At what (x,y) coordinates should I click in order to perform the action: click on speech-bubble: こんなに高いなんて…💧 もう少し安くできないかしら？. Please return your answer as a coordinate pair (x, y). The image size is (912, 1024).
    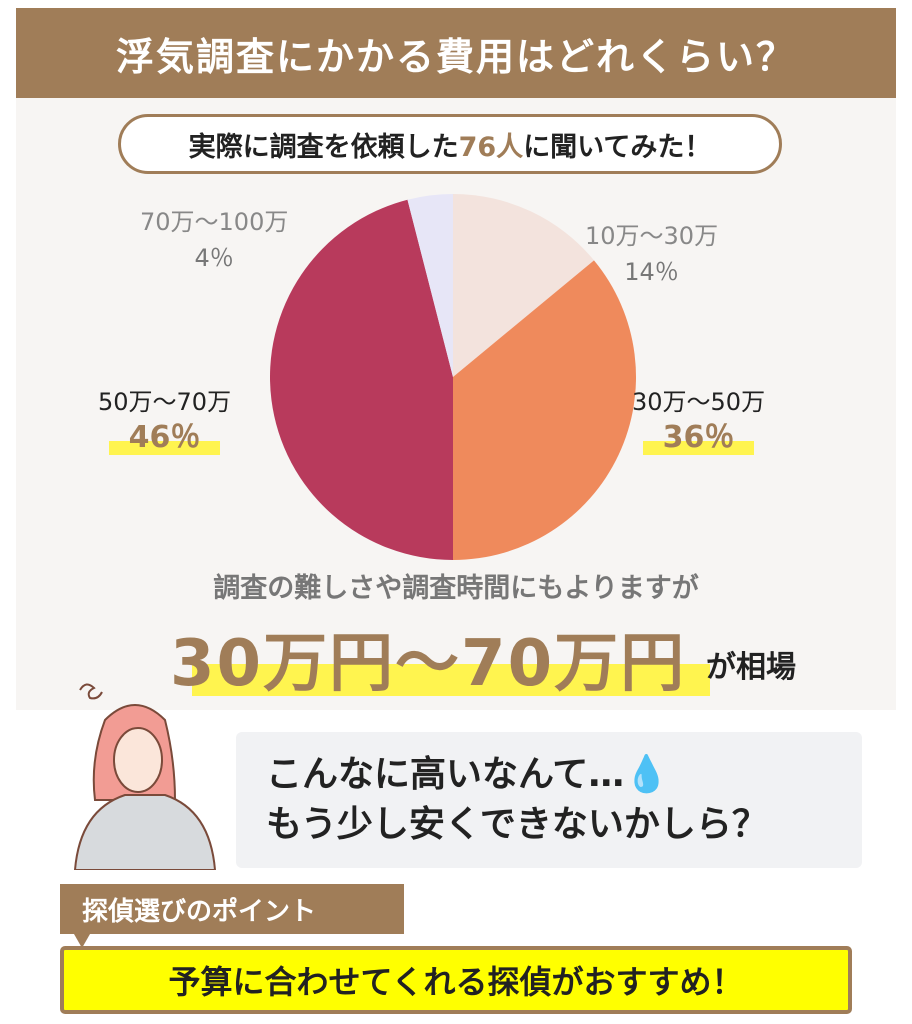
    Looking at the image, I should click on (549, 800).